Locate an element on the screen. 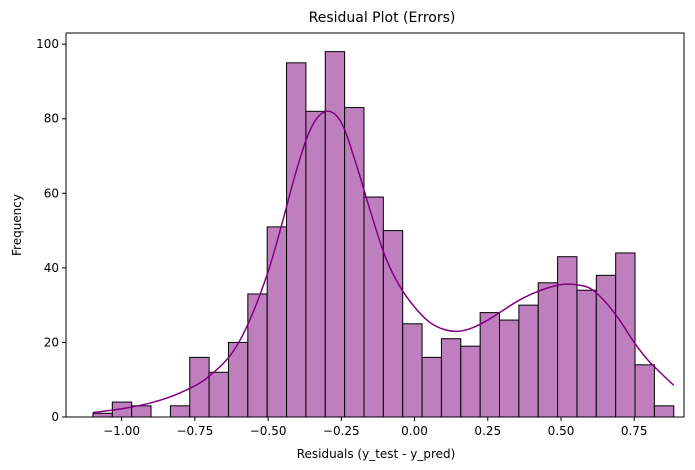  y-tick-label: 100 is located at coordinates (47, 44).